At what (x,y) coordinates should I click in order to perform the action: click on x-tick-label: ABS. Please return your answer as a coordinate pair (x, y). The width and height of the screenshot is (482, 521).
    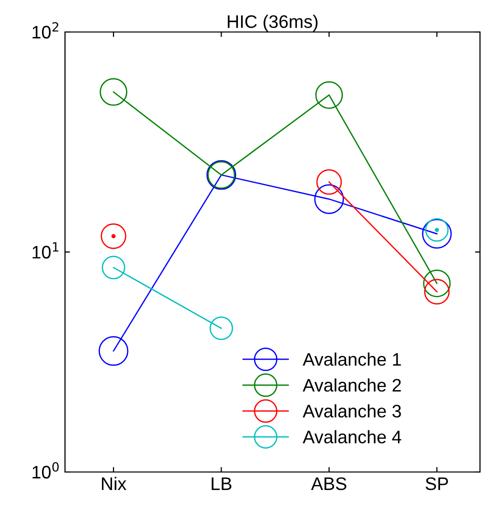
    Looking at the image, I should click on (328, 483).